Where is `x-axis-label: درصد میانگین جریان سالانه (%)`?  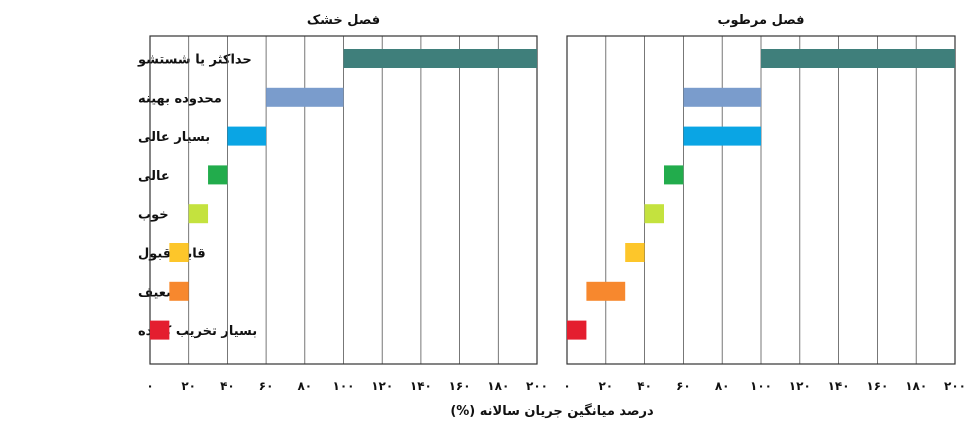 x-axis-label: درصد میانگین جریان سالانه (%) is located at coordinates (552, 411).